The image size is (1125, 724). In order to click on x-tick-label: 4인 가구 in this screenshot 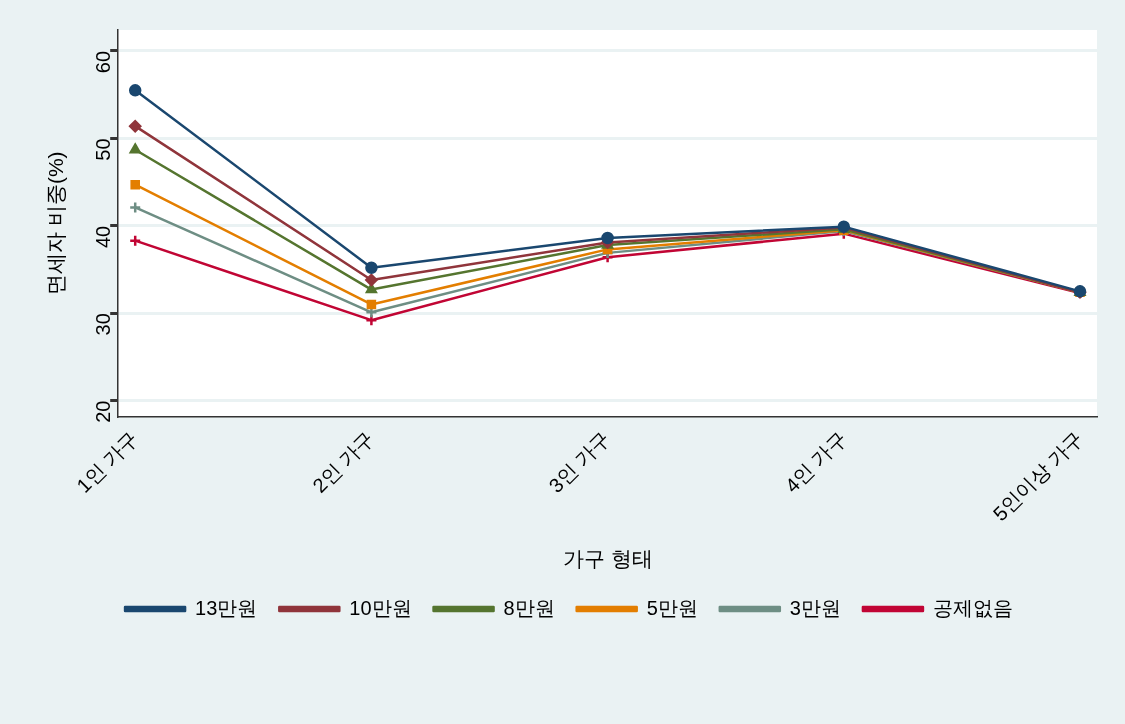, I will do `click(815, 461)`.